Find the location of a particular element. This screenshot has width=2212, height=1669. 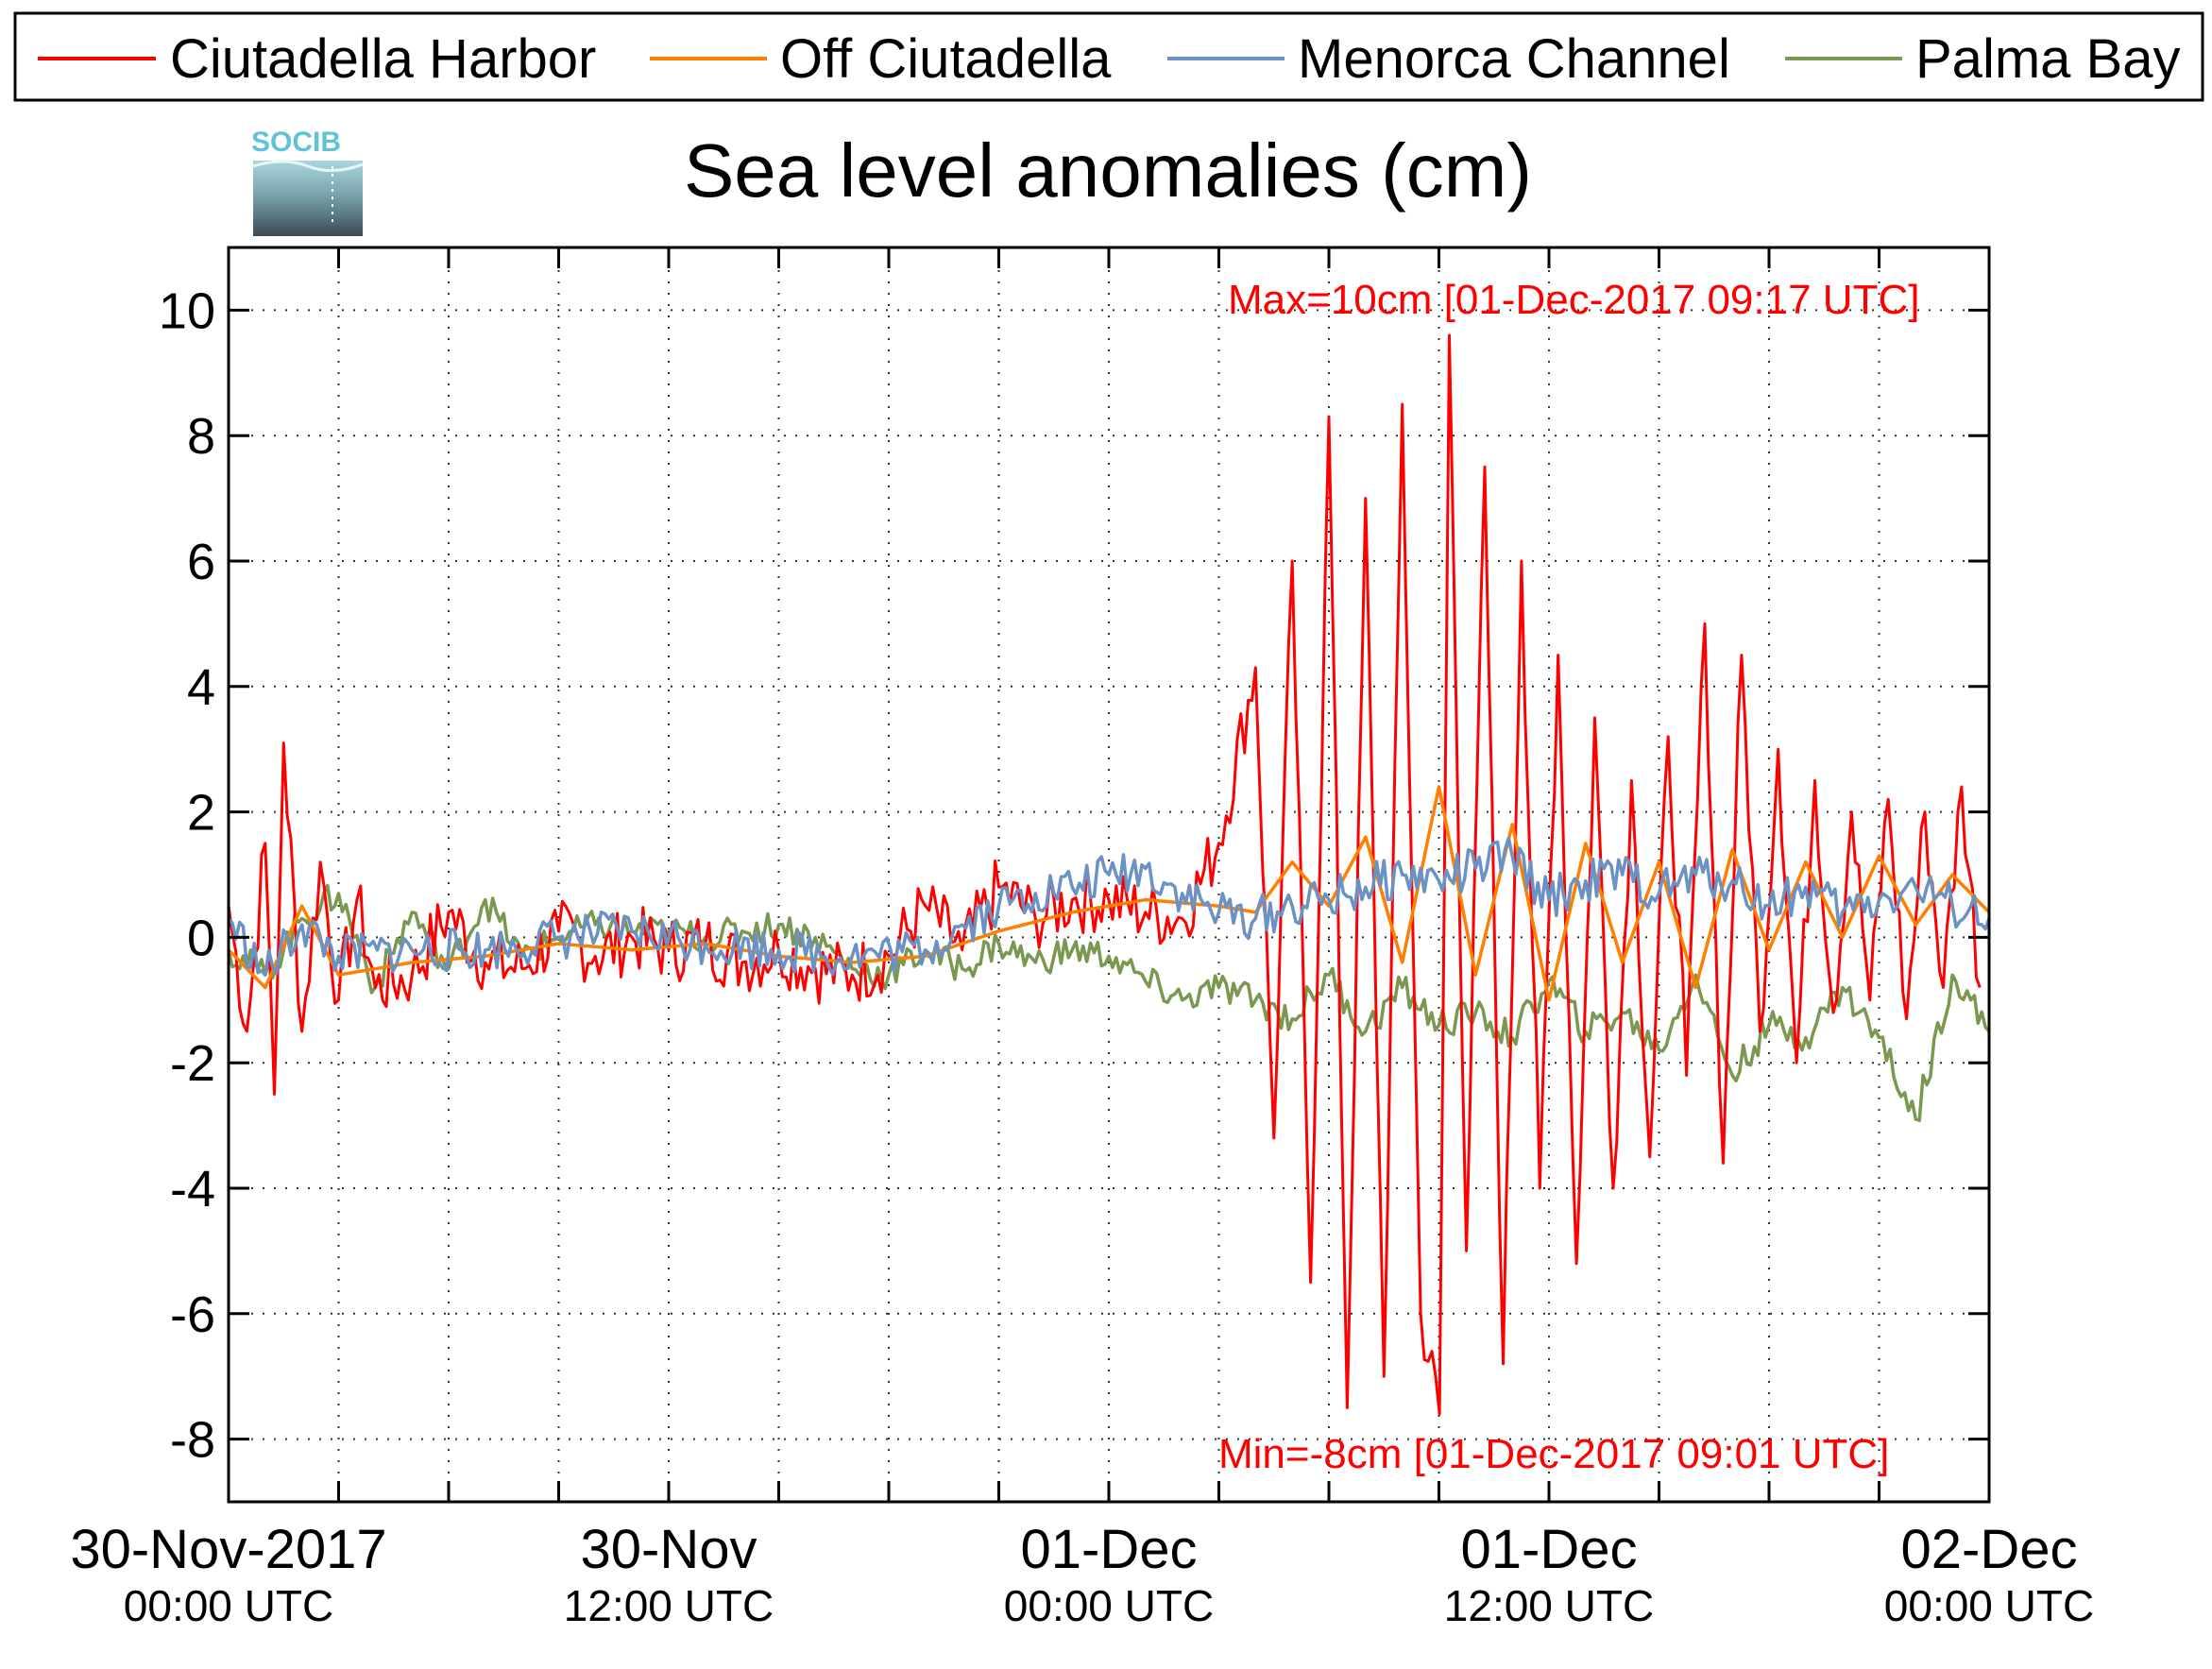

series-line-menorca-channel is located at coordinates (1109, 907).